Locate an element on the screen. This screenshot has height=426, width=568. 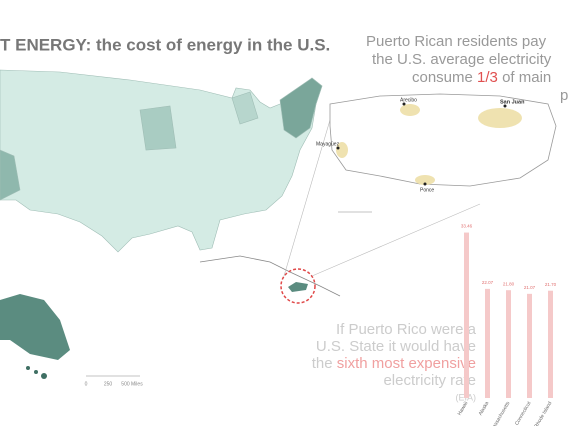
pr-inset is located at coordinates (443, 140).